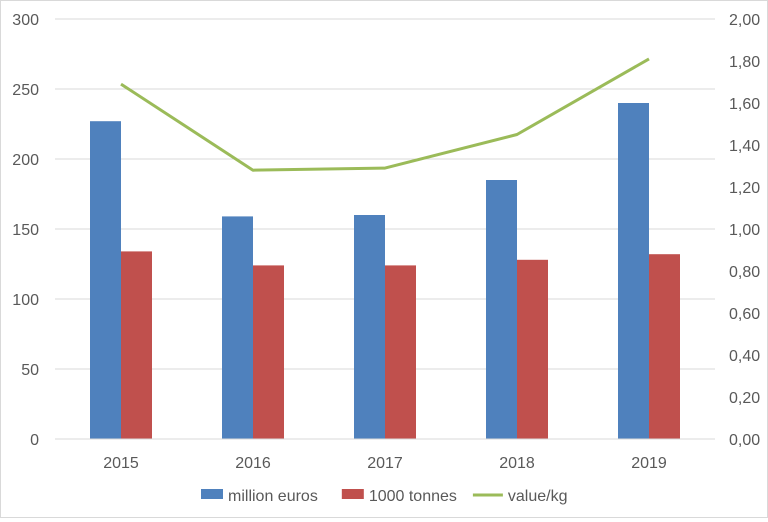 Image resolution: width=768 pixels, height=522 pixels. Describe the element at coordinates (501, 309) in the screenshot. I see `bar-million-euros-2018` at that location.